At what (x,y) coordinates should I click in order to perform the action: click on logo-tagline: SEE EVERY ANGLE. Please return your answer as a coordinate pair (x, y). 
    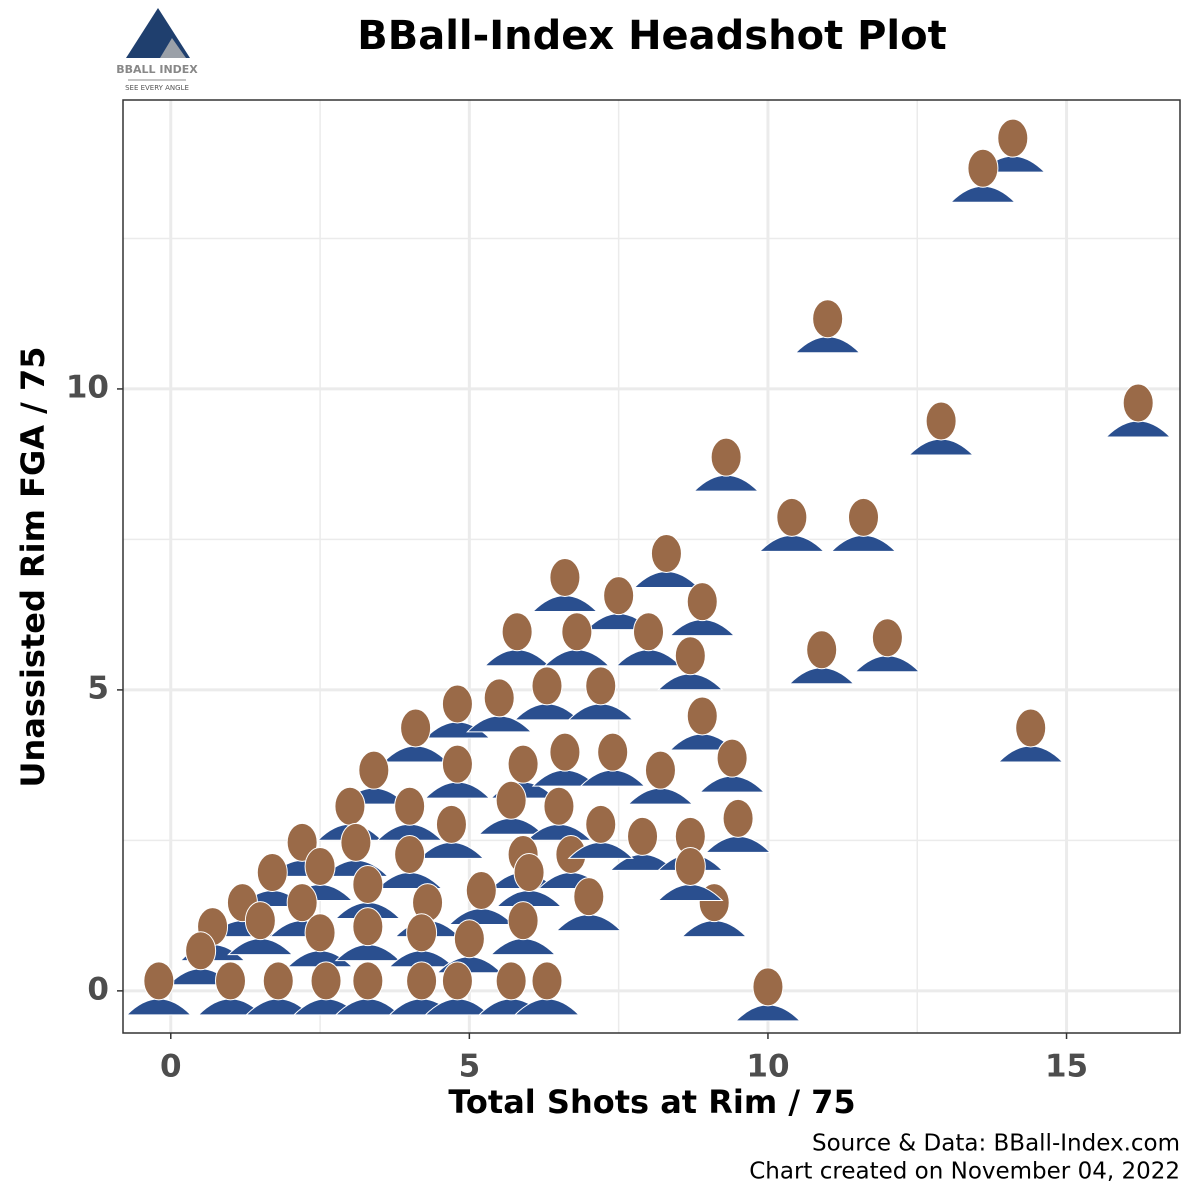
    Looking at the image, I should click on (157, 88).